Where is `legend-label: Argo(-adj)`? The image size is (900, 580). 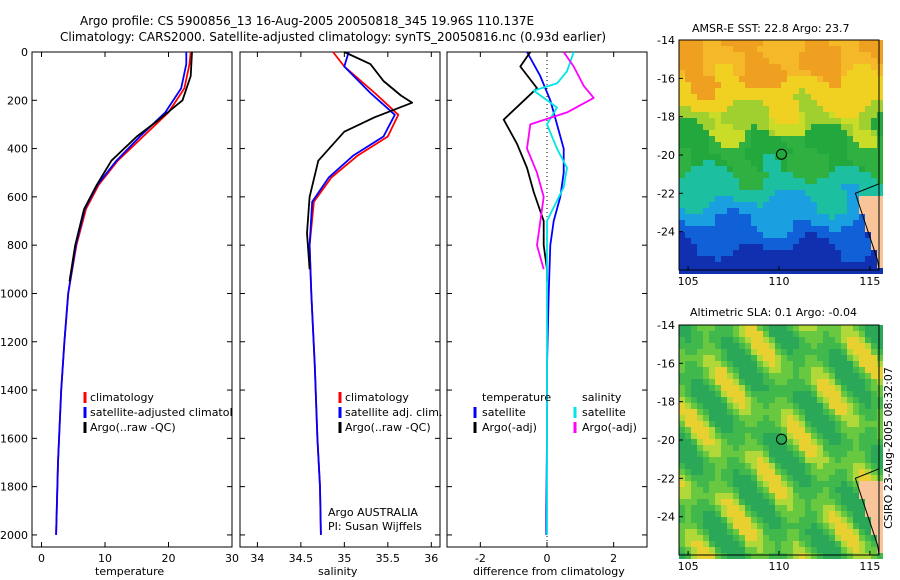
legend-label: Argo(-adj) is located at coordinates (609, 427).